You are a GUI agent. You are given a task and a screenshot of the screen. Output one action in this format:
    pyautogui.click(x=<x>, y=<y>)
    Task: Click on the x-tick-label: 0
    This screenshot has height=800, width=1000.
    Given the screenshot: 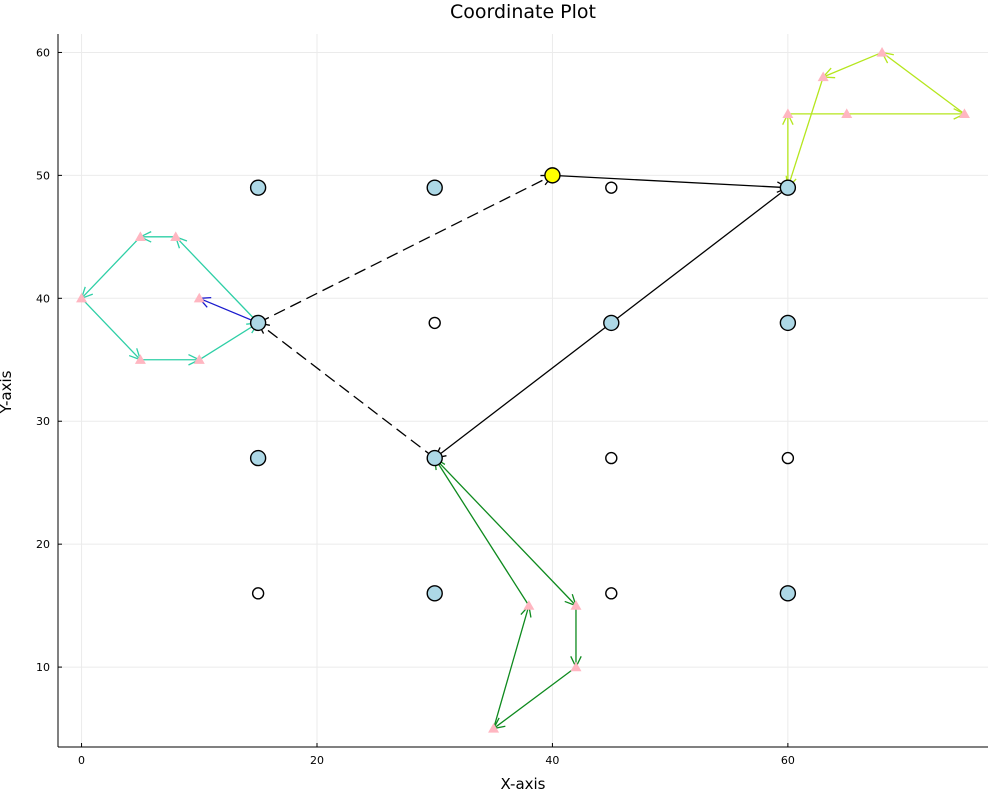 What is the action you would take?
    pyautogui.click(x=81, y=760)
    